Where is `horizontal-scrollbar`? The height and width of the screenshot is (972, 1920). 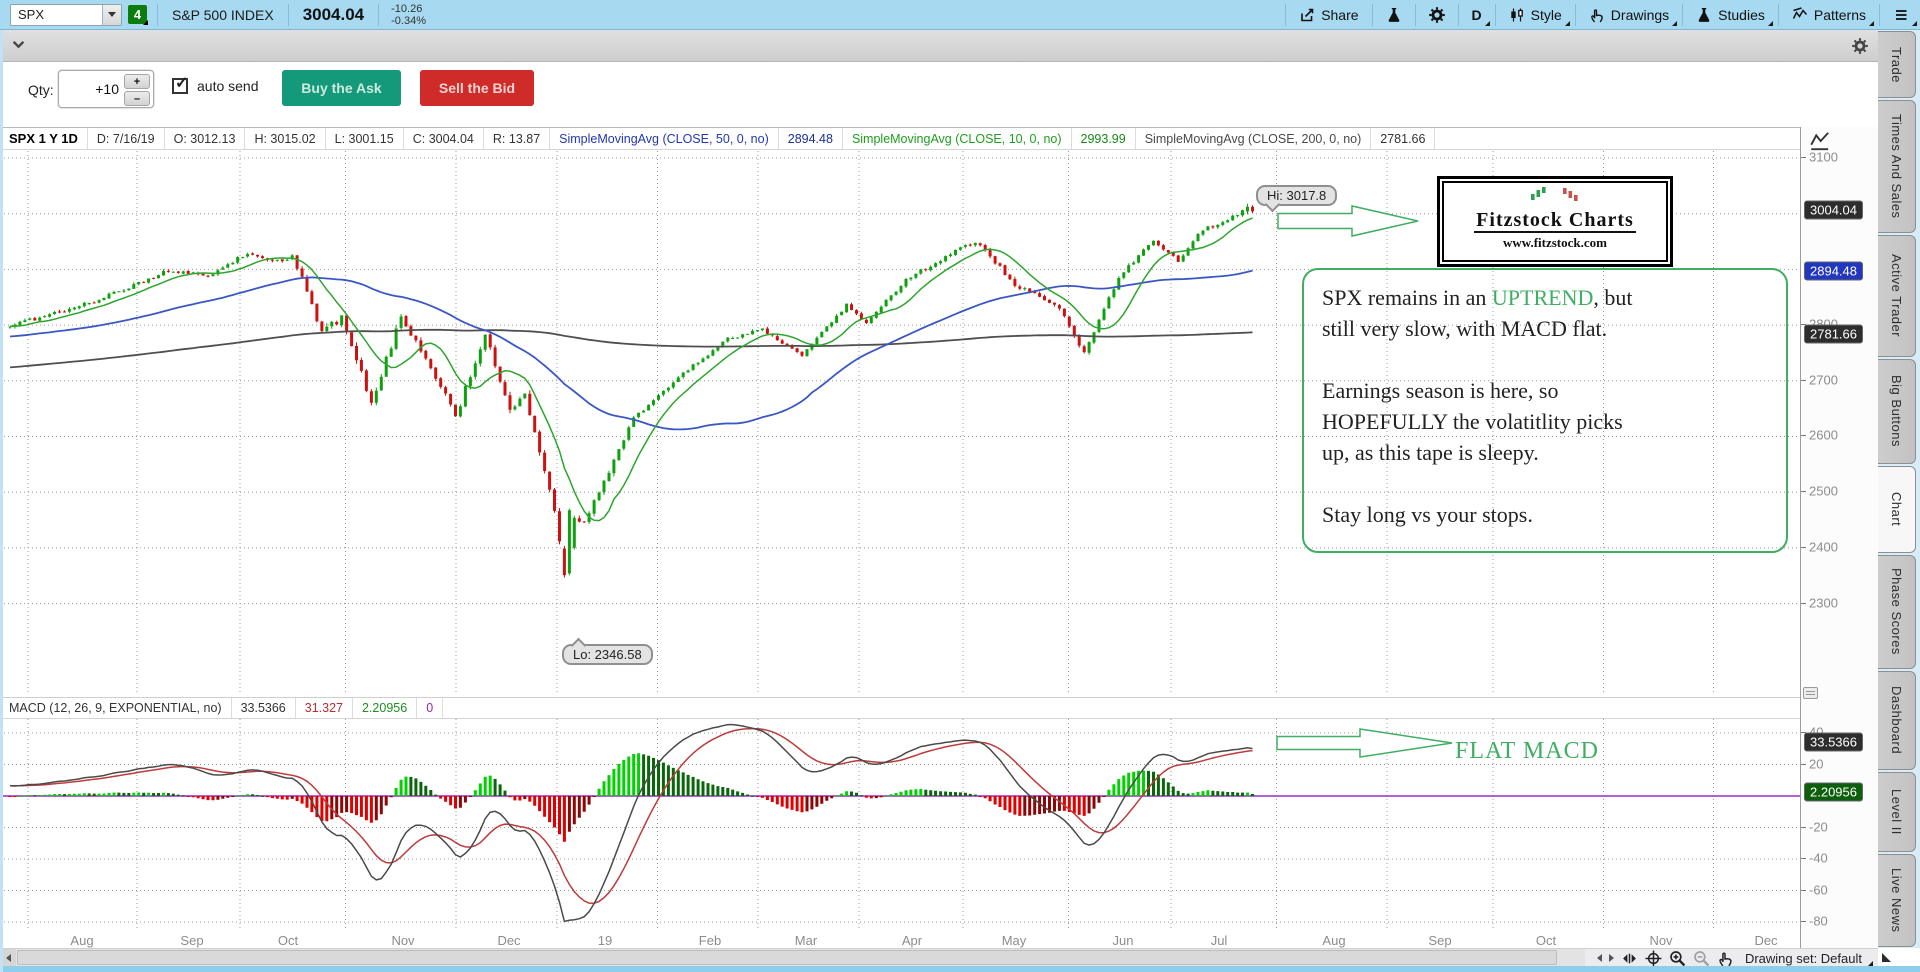
horizontal-scrollbar is located at coordinates (792, 958).